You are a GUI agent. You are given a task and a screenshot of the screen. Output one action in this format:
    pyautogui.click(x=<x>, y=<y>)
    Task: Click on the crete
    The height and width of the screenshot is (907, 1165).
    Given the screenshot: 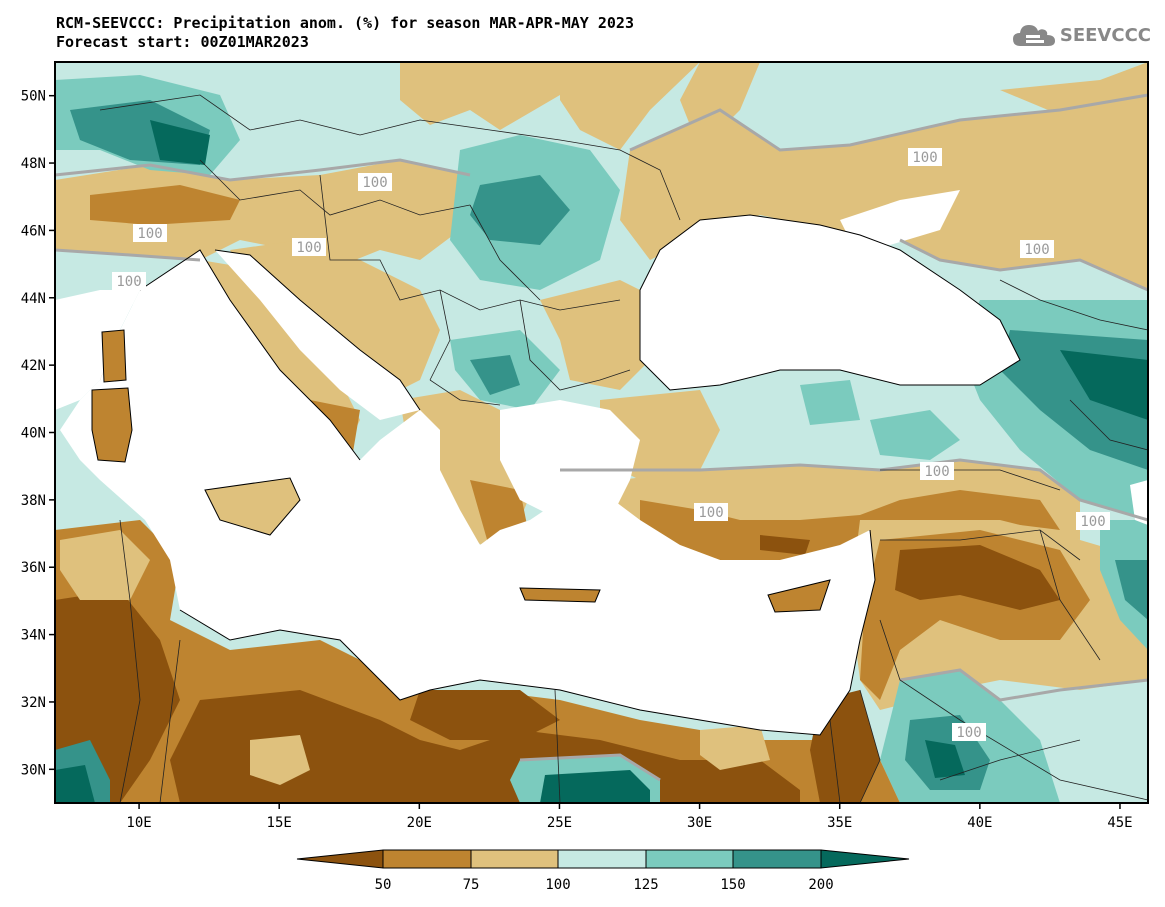 What is the action you would take?
    pyautogui.click(x=560, y=595)
    